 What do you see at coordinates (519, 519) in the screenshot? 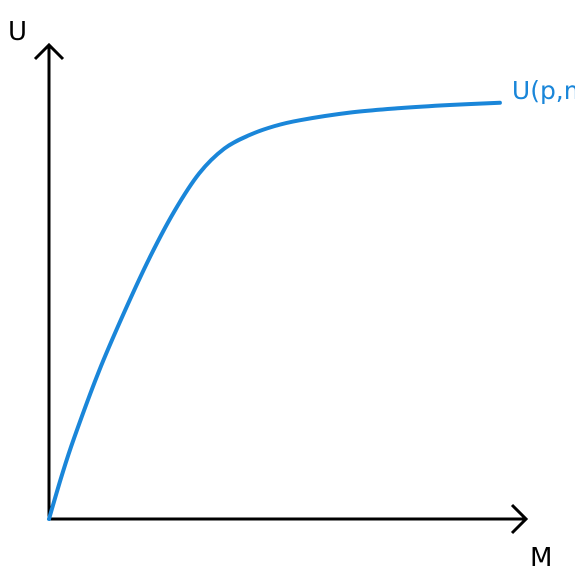
I see `x-axis-arrowhead` at bounding box center [519, 519].